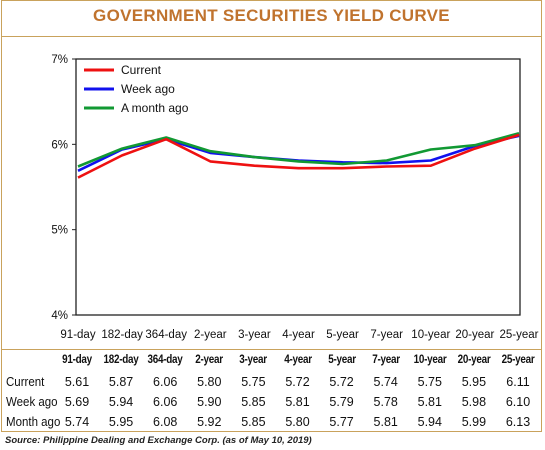  I want to click on table-header-cell: 182-day, so click(121, 360).